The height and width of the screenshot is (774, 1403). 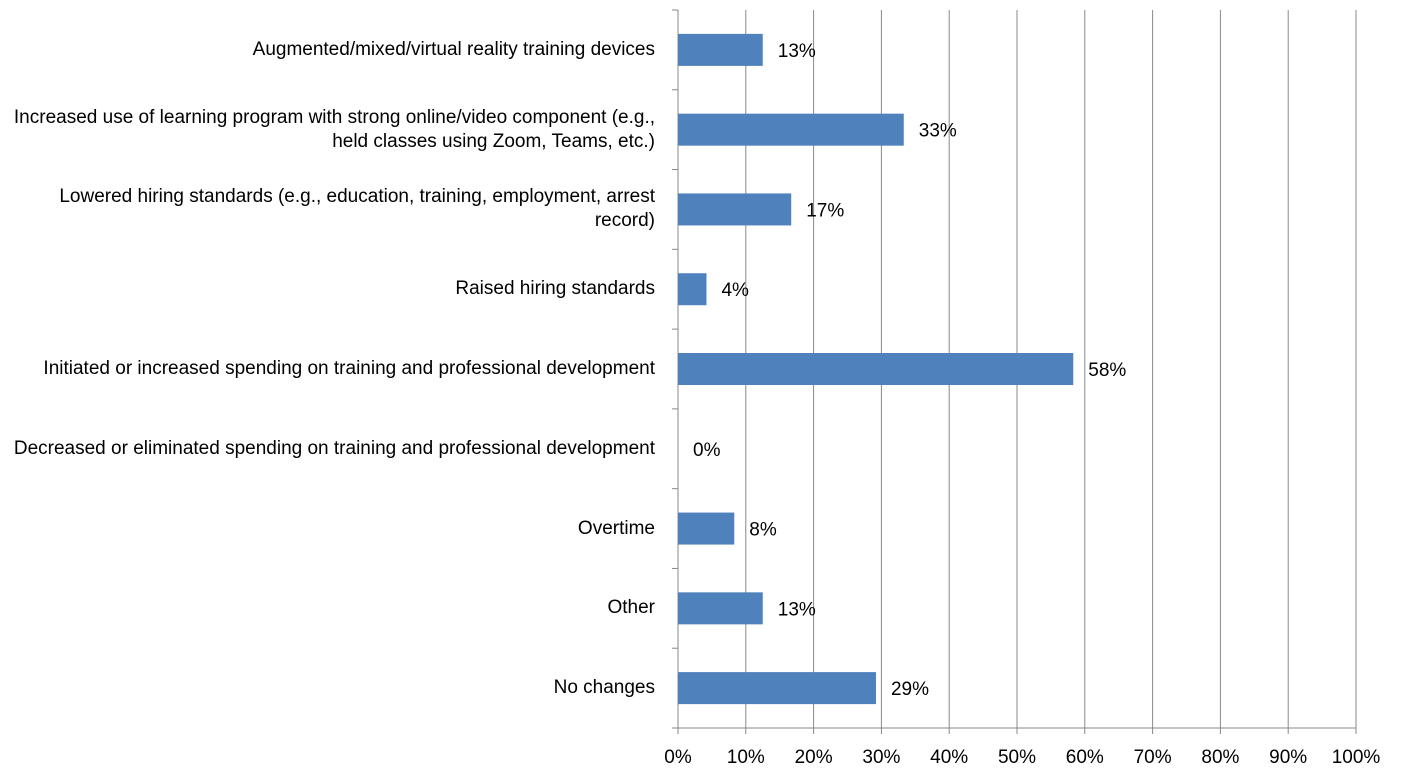 What do you see at coordinates (938, 131) in the screenshot?
I see `value-label: 33%` at bounding box center [938, 131].